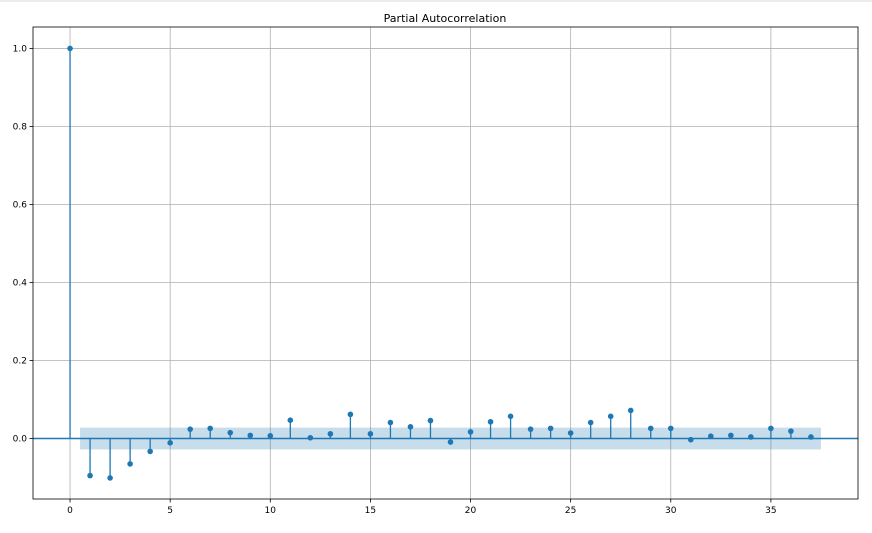  Describe the element at coordinates (20, 49) in the screenshot. I see `y-tick-label: 1.0` at that location.